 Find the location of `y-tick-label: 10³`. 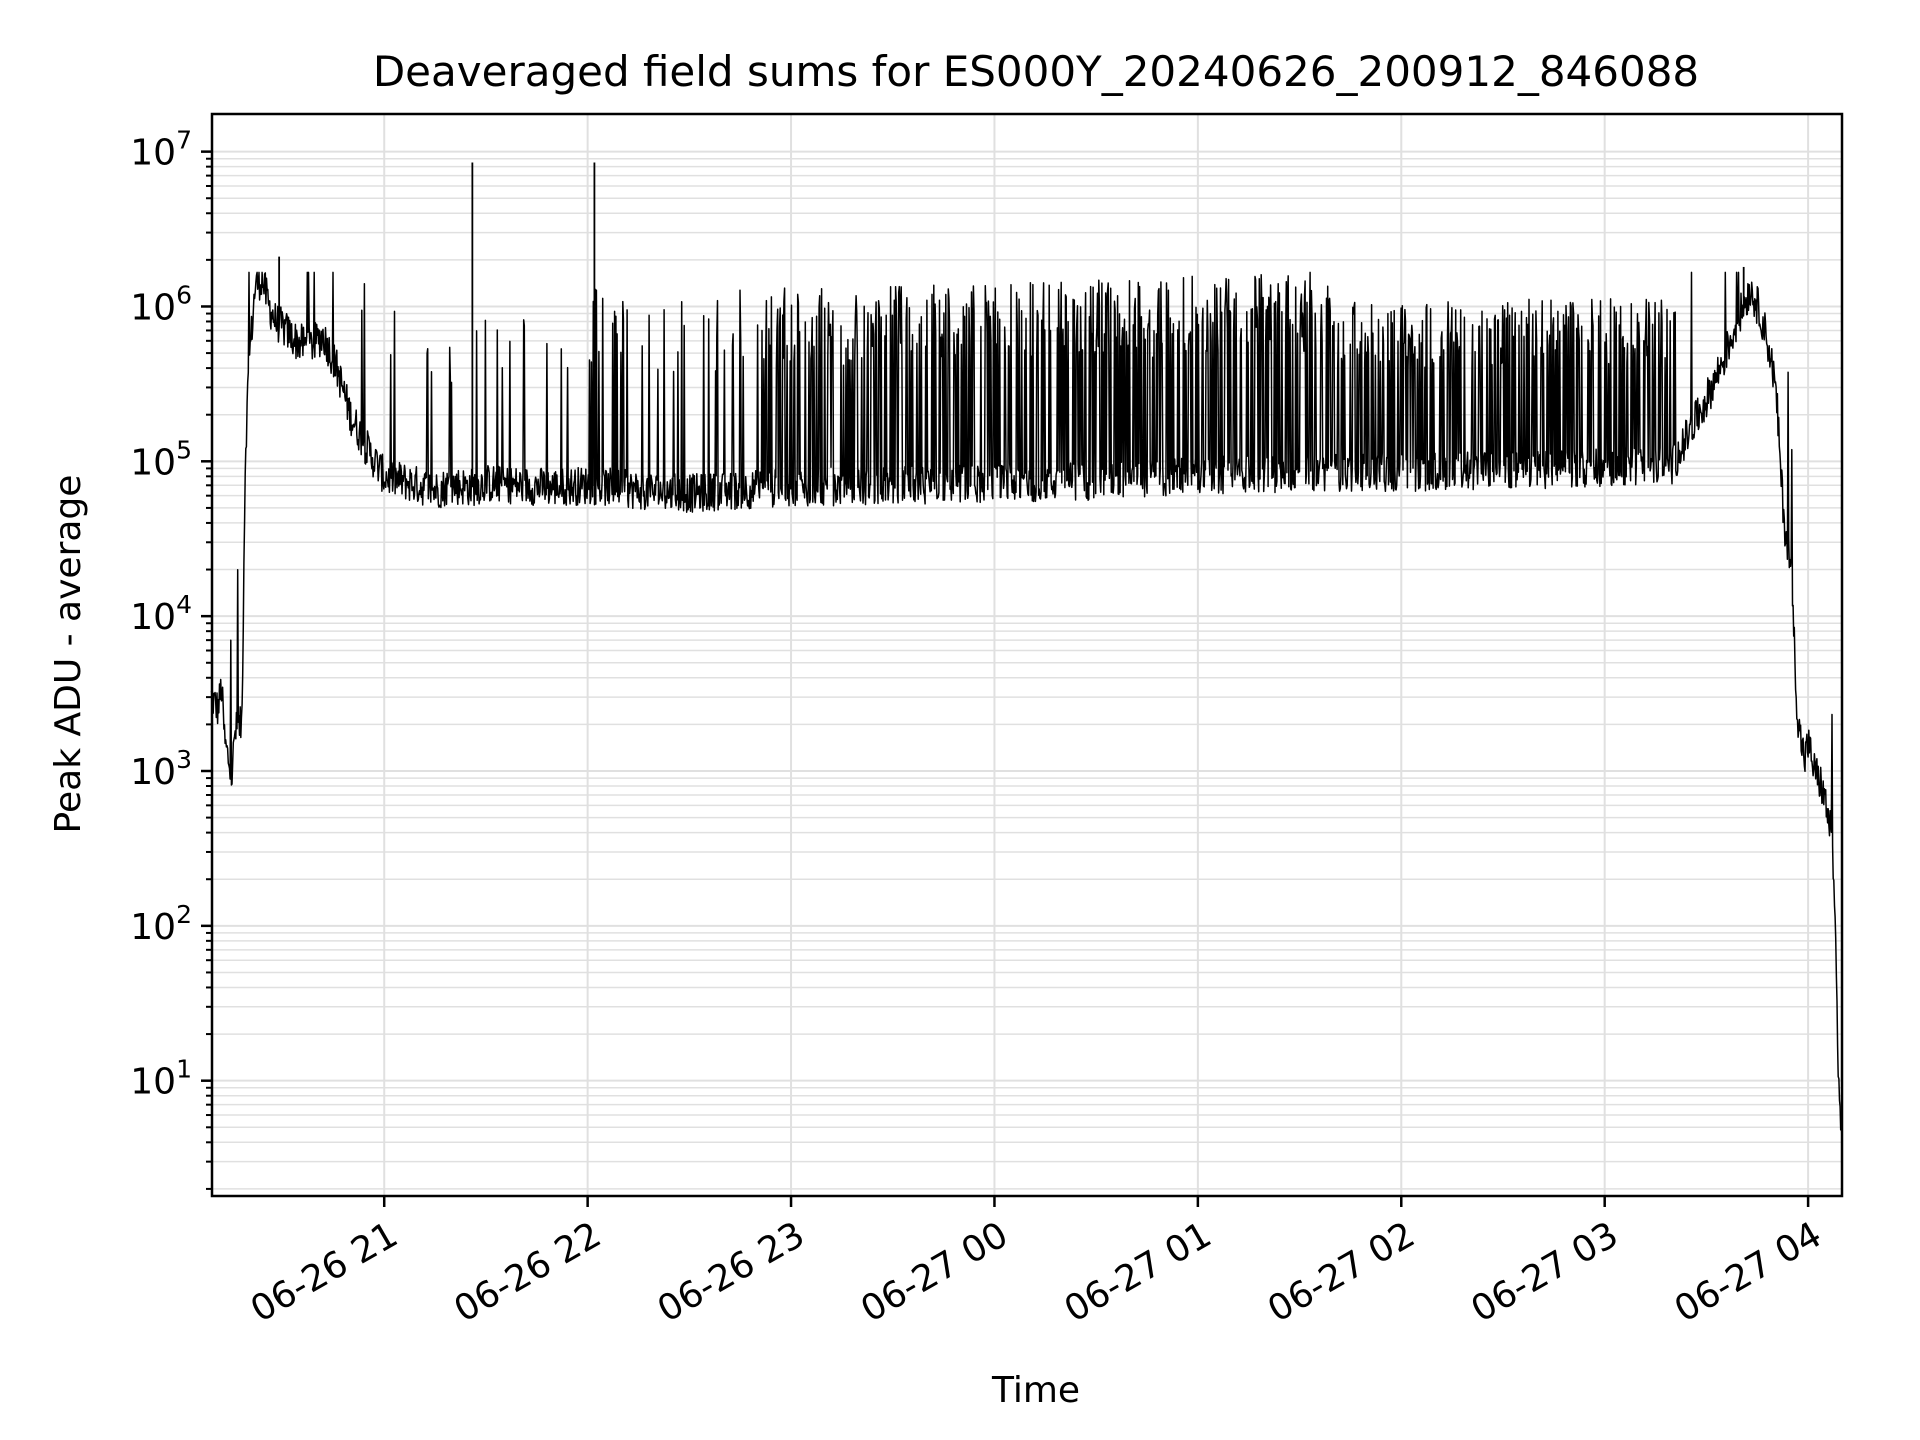

y-tick-label: 10³ is located at coordinates (161, 769).